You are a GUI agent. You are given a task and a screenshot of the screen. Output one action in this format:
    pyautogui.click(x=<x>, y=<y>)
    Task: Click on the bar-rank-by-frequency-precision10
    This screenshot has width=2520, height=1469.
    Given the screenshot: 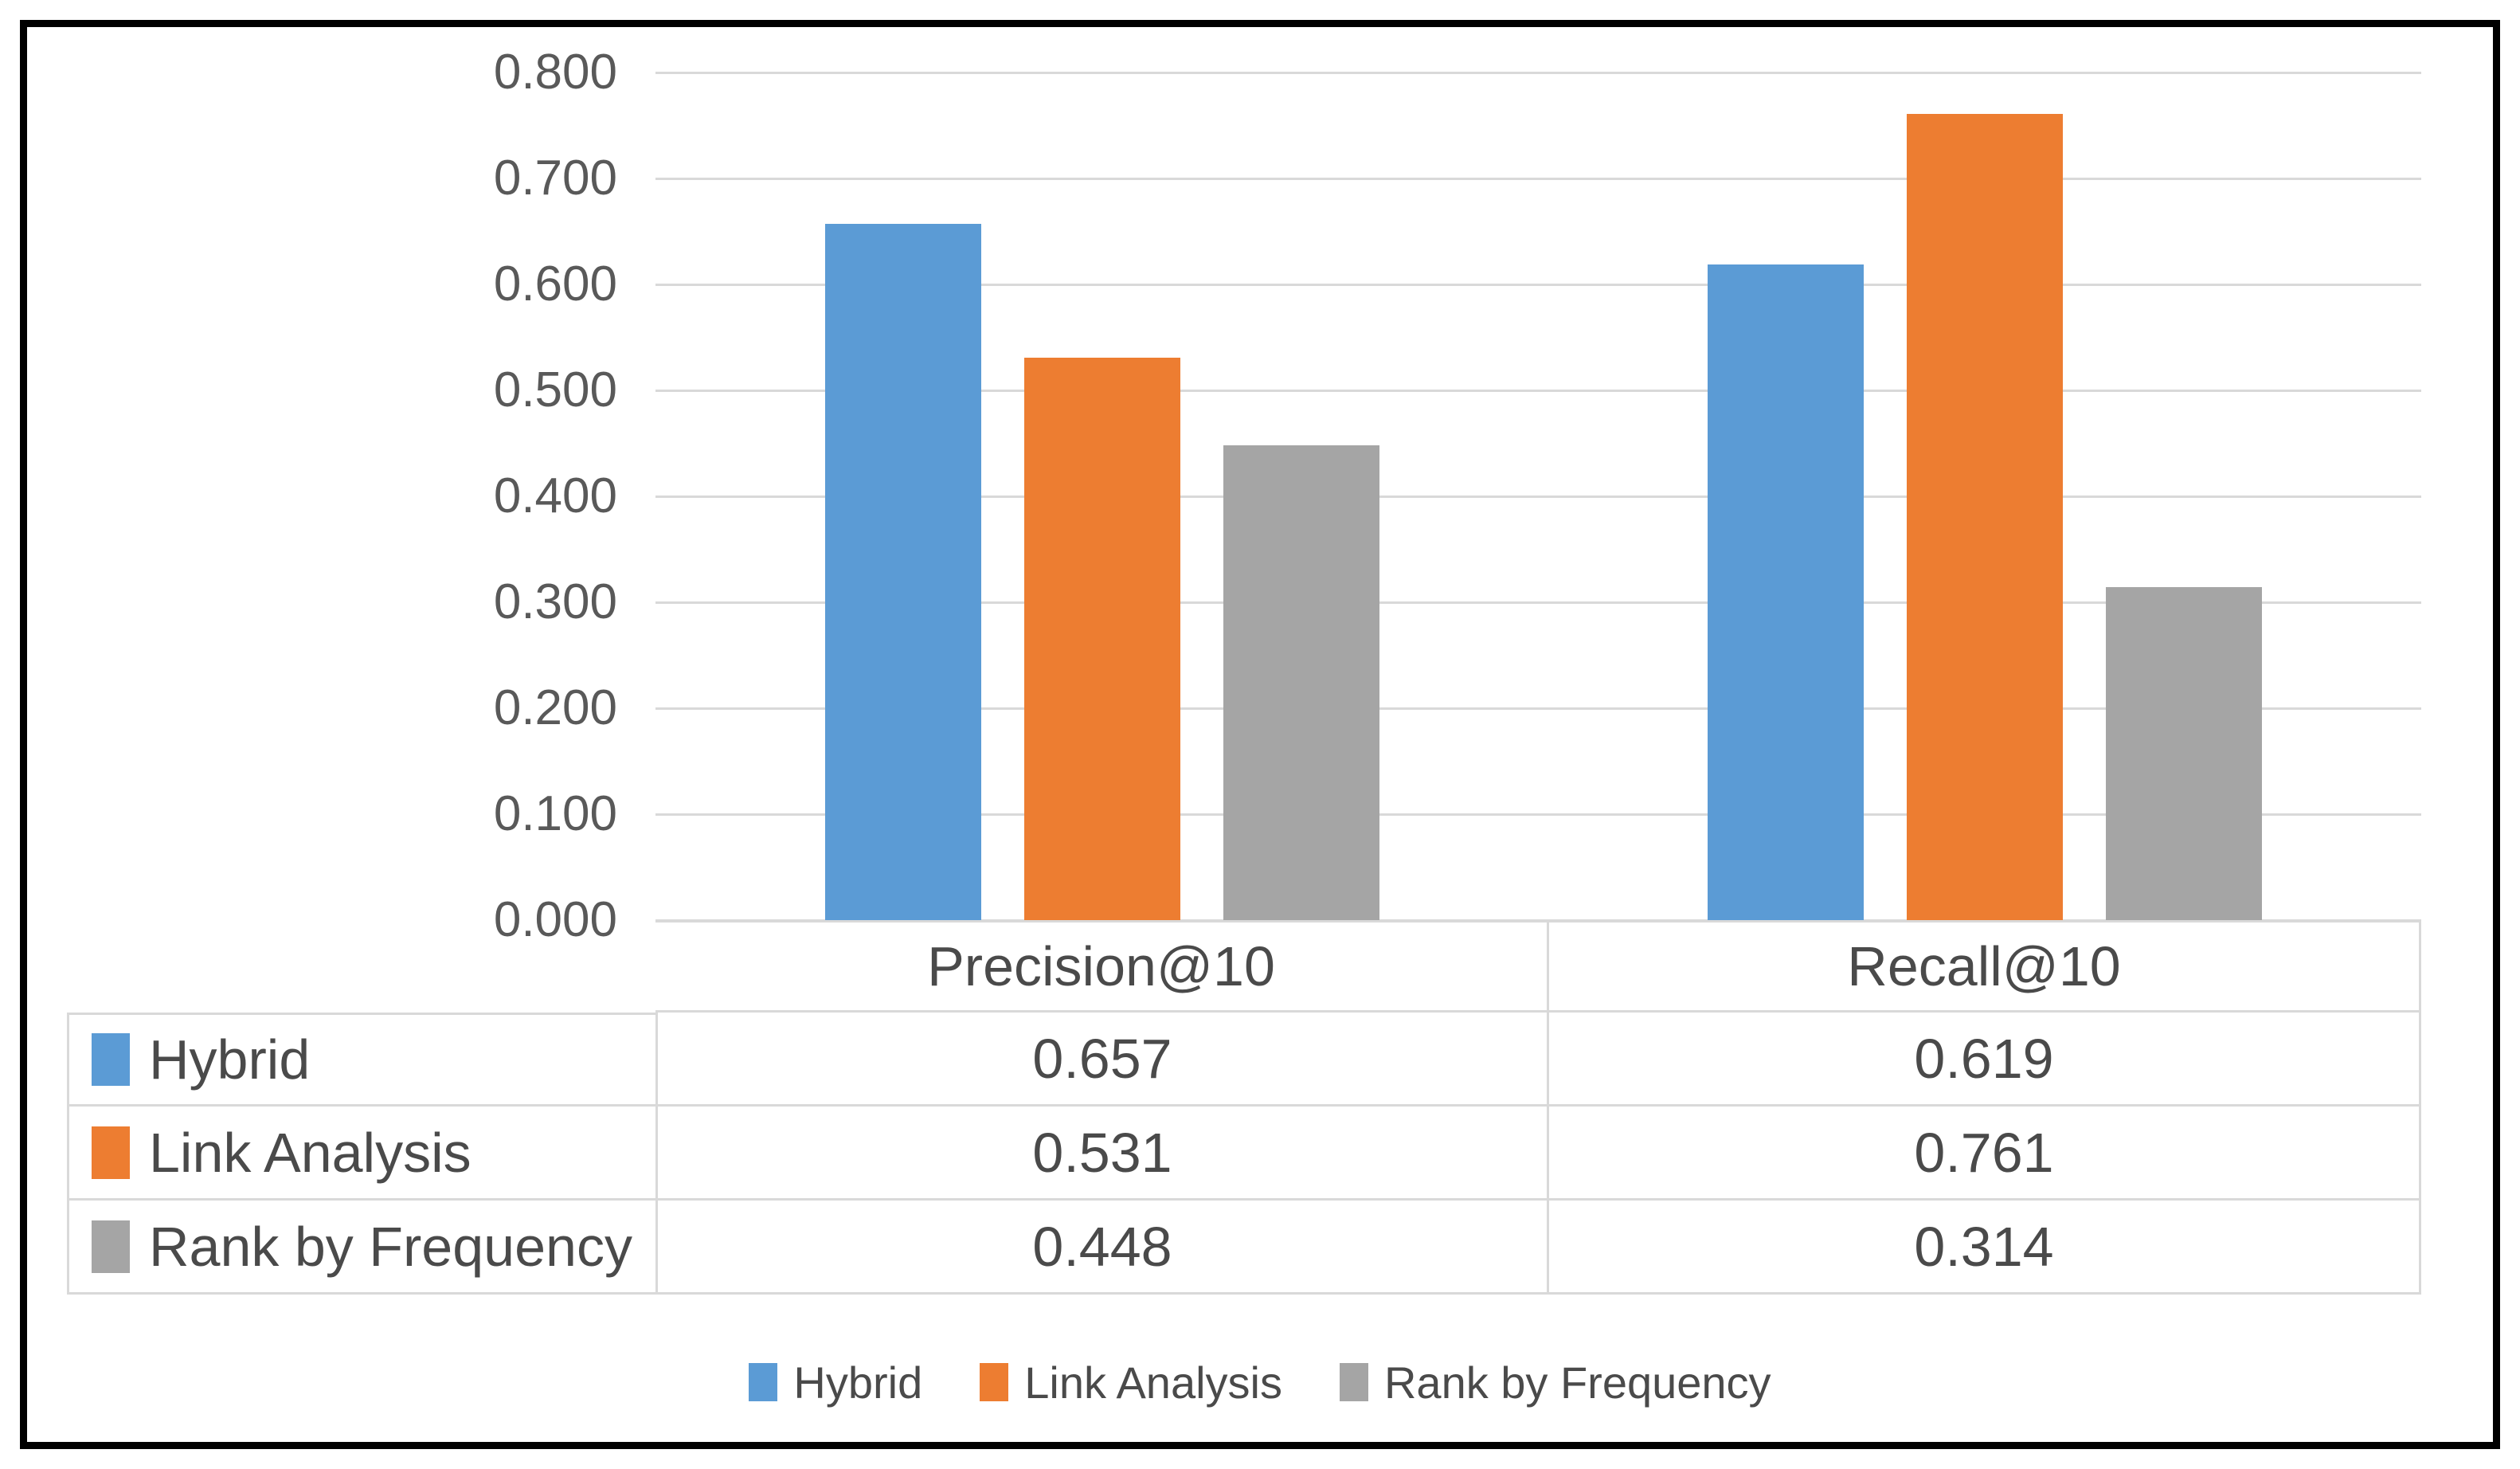 What is the action you would take?
    pyautogui.click(x=1301, y=682)
    